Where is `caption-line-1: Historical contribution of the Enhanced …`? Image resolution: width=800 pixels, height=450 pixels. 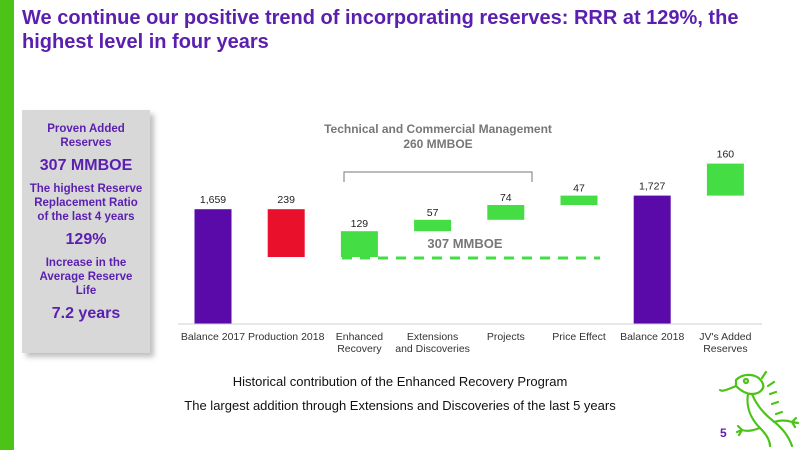
caption-line-1: Historical contribution of the Enhanced … is located at coordinates (400, 381).